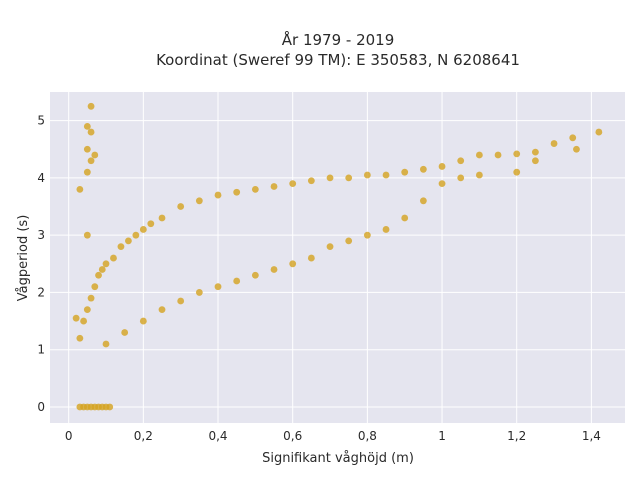 The image size is (640, 480). Describe the element at coordinates (333, 436) in the screenshot. I see `x-axis-ticks: 0 0,2 0,4 0,6 0,8 1 1,2 1,4` at that location.